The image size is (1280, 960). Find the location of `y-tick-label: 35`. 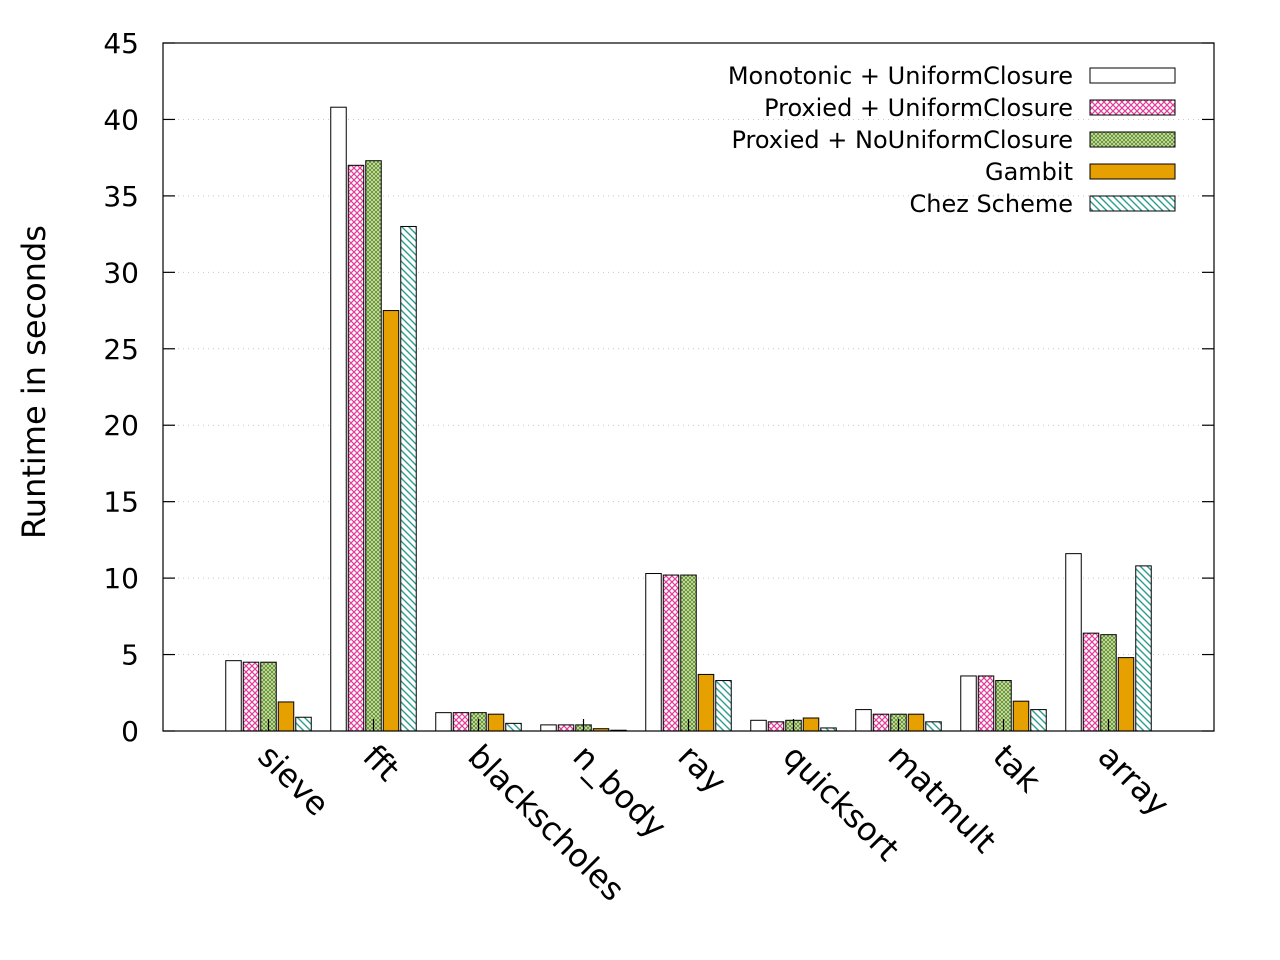

y-tick-label: 35 is located at coordinates (121, 196).